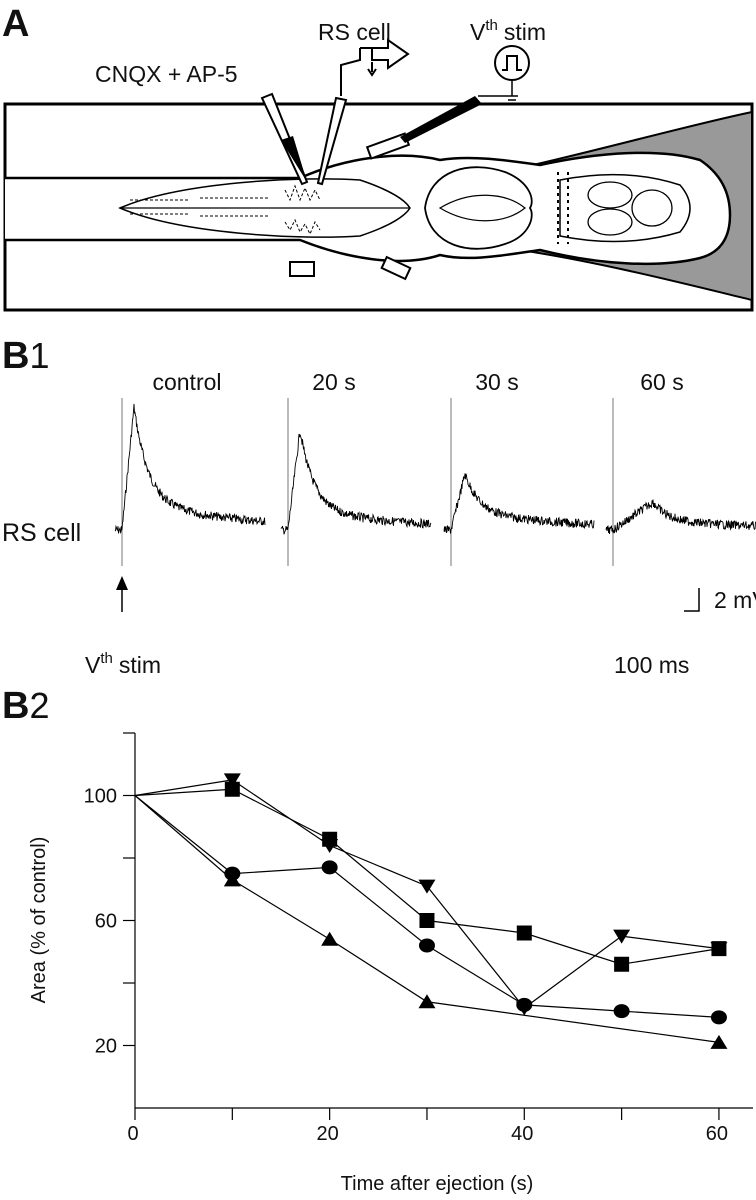 The width and height of the screenshot is (756, 1200). I want to click on neurons, so click(225, 210).